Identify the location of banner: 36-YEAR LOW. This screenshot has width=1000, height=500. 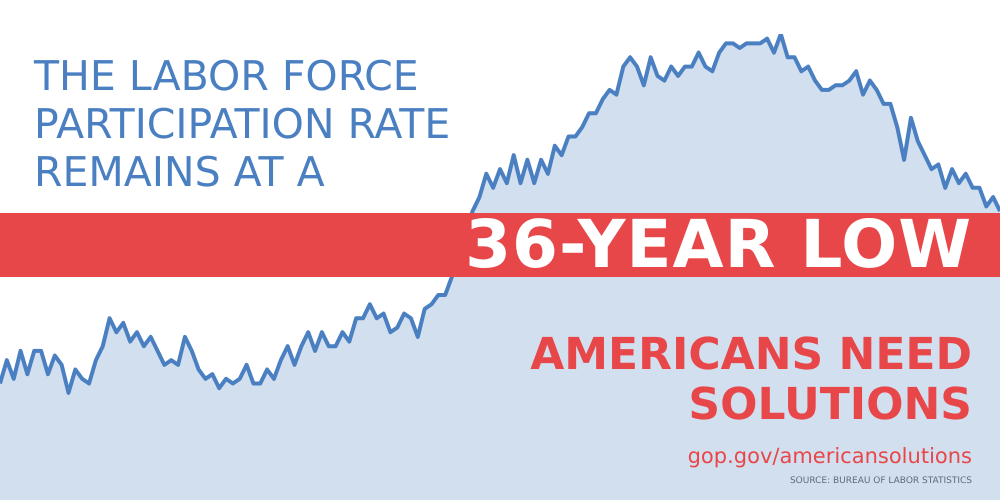
(500, 245).